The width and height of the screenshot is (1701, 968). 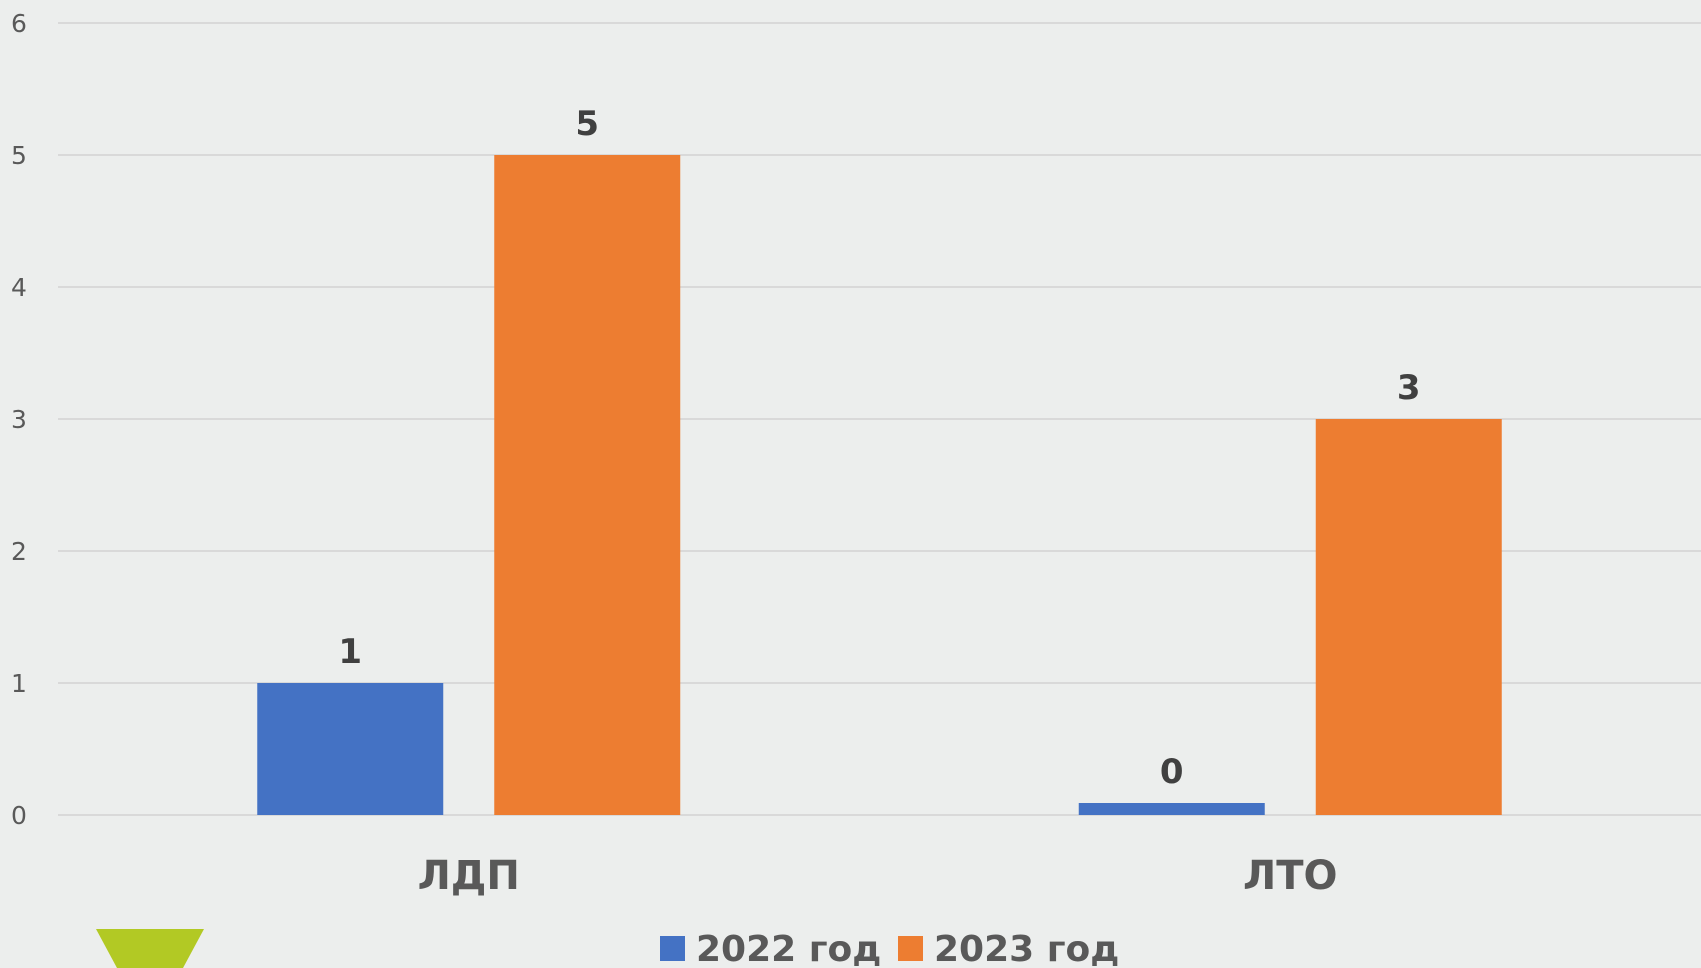 I want to click on legend-label: 2022 год, so click(x=788, y=948).